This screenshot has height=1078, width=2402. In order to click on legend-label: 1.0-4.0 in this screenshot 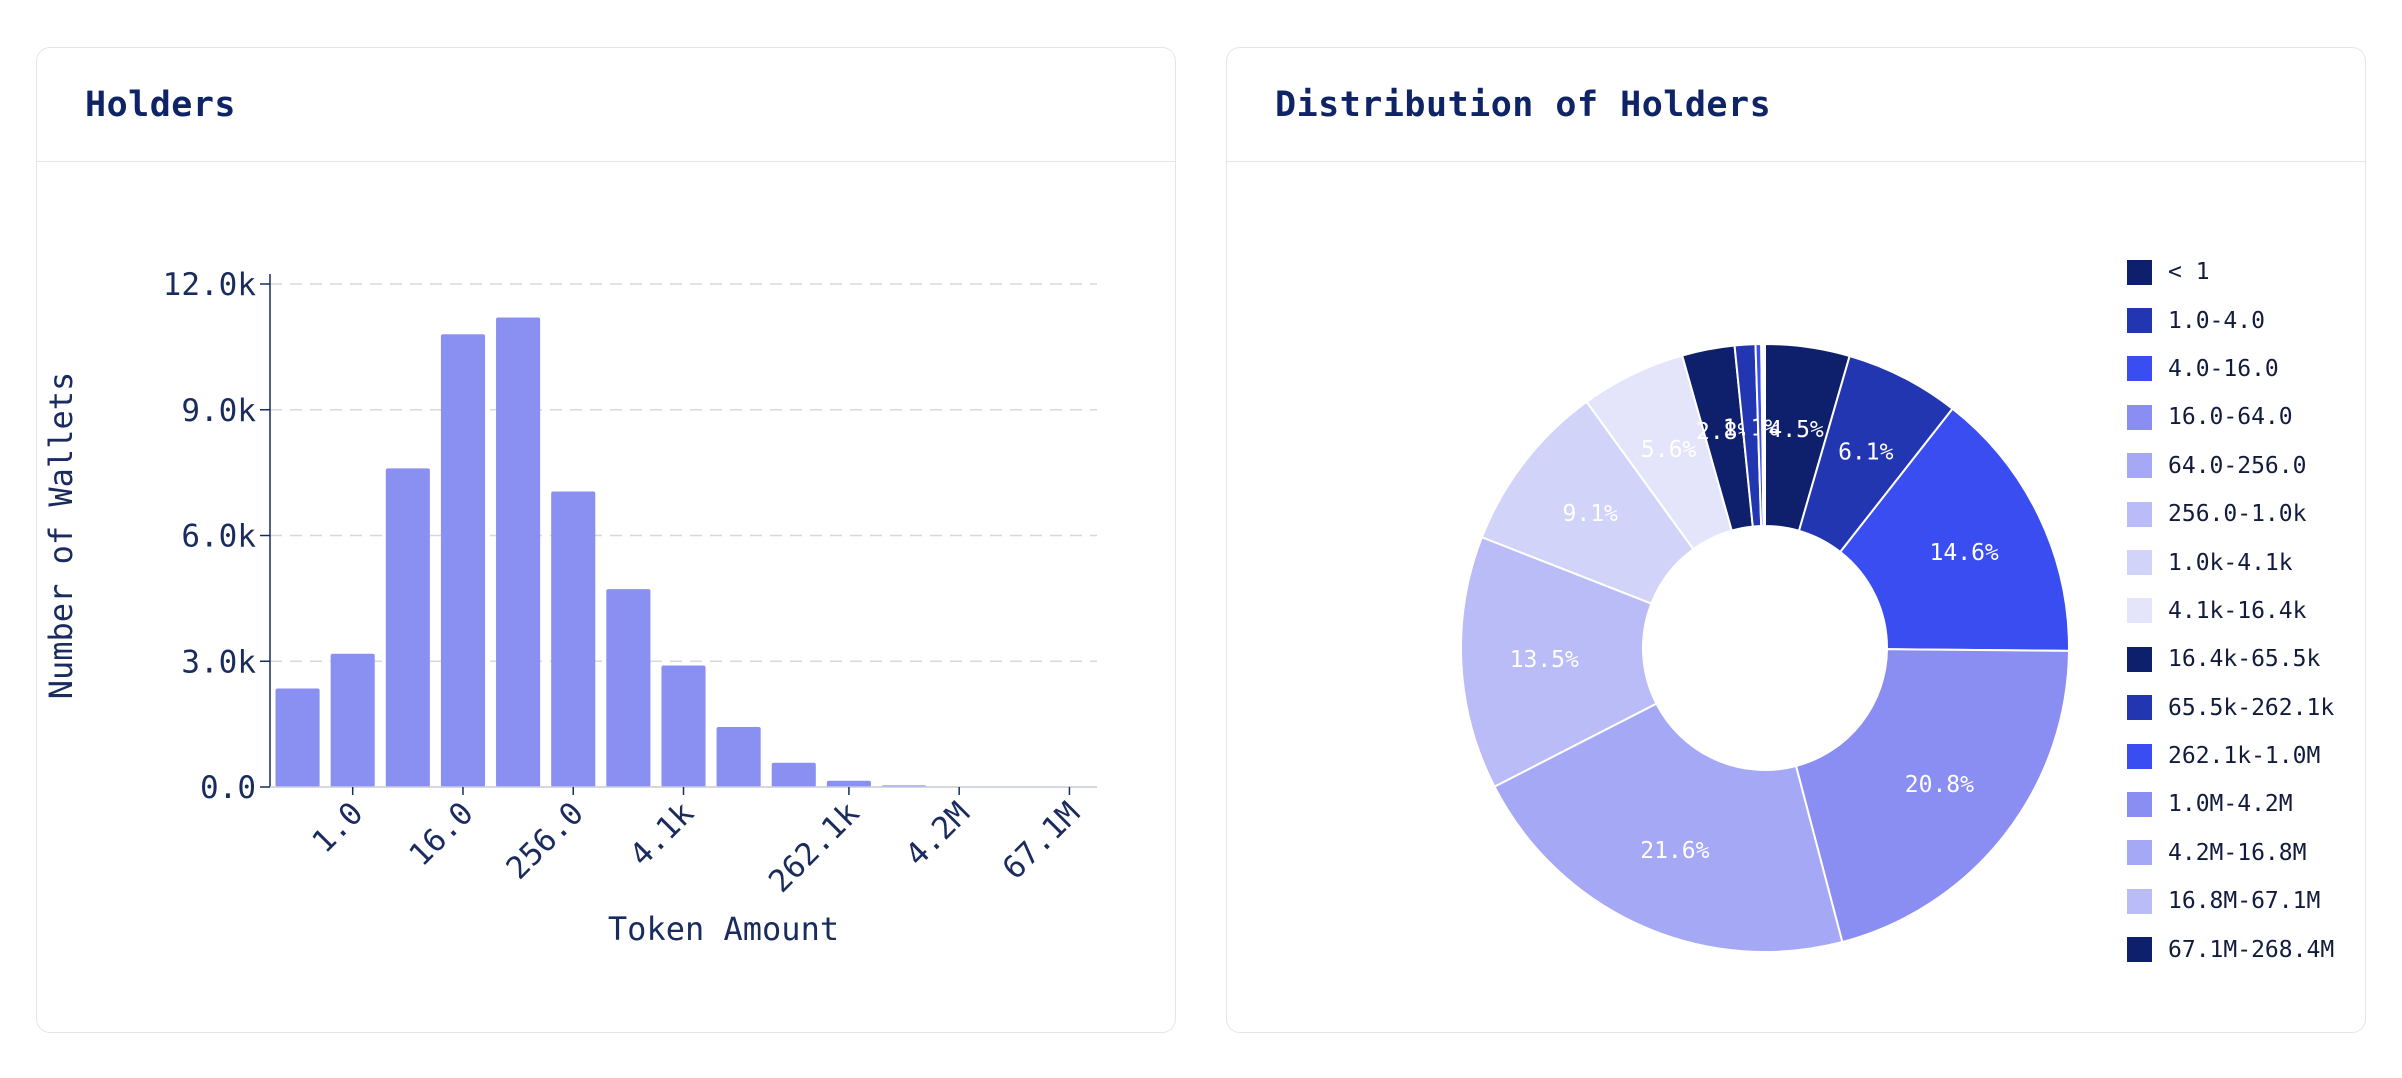, I will do `click(2216, 320)`.